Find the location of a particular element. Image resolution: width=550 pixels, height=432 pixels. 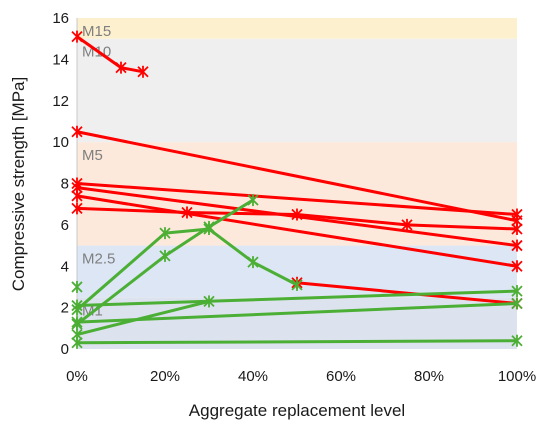

y-tick-label: 4 is located at coordinates (65, 266).